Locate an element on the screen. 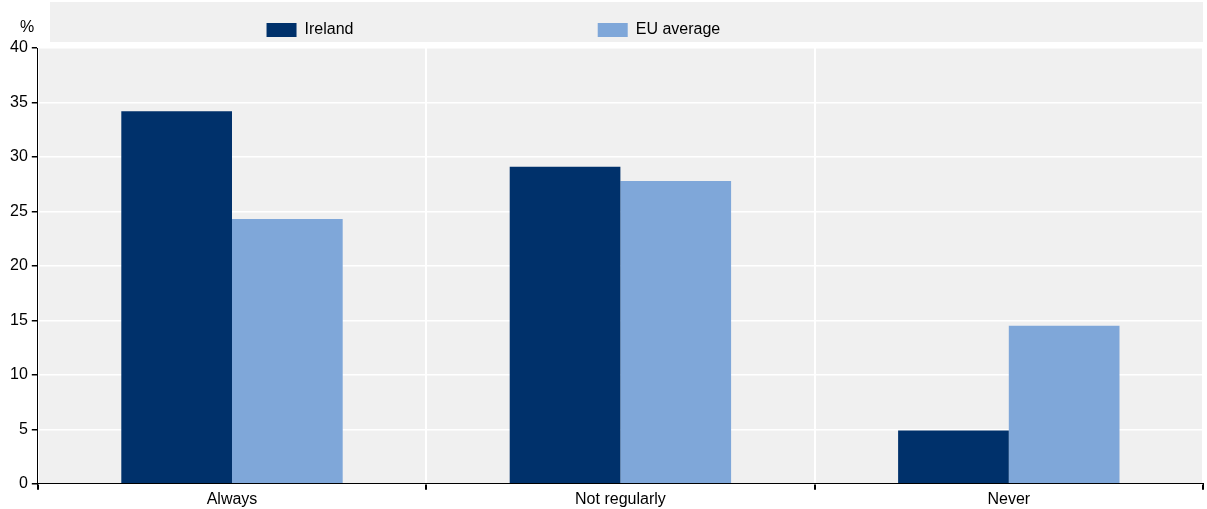  x-tick-label: Always is located at coordinates (232, 498).